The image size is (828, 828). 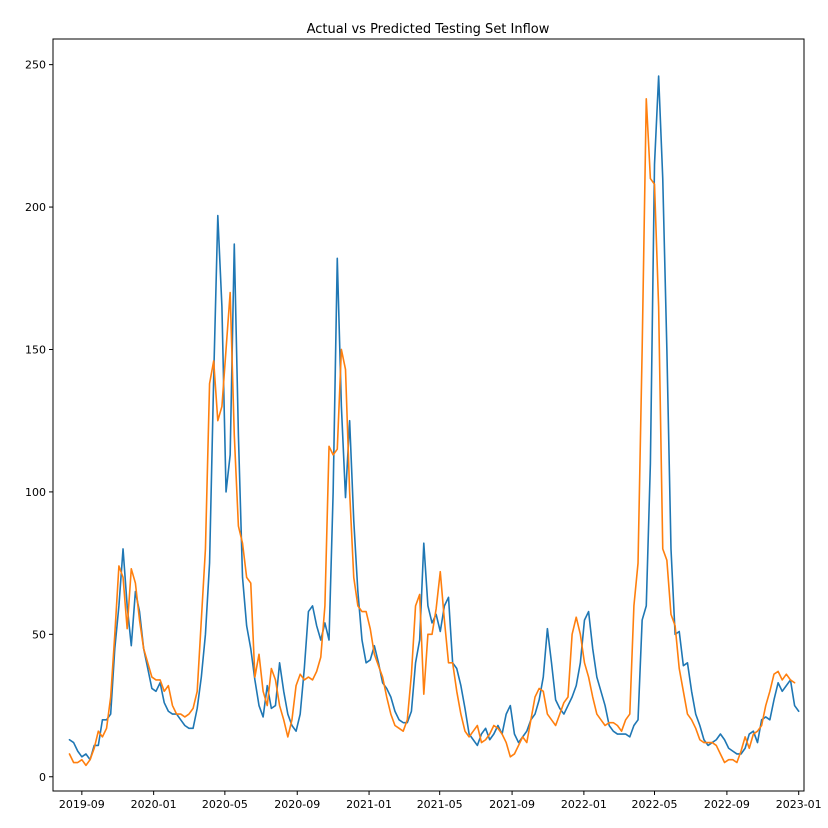 I want to click on y-tick-label: 150, so click(x=35, y=349).